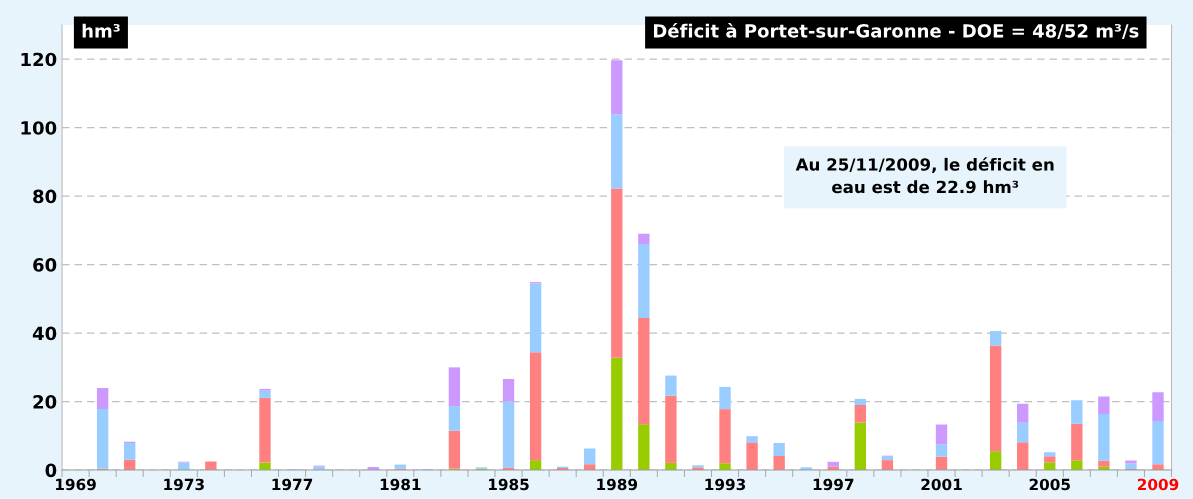 Image resolution: width=1193 pixels, height=499 pixels. I want to click on y-tick-label: 20, so click(45, 402).